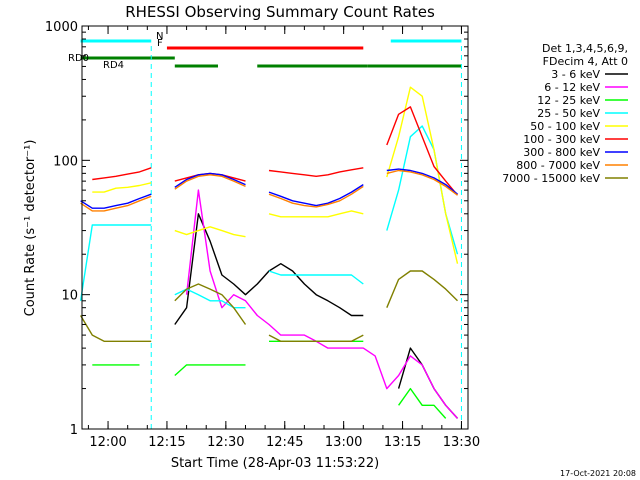  Describe the element at coordinates (78, 58) in the screenshot. I see `flag-label-rd0: RD0` at that location.